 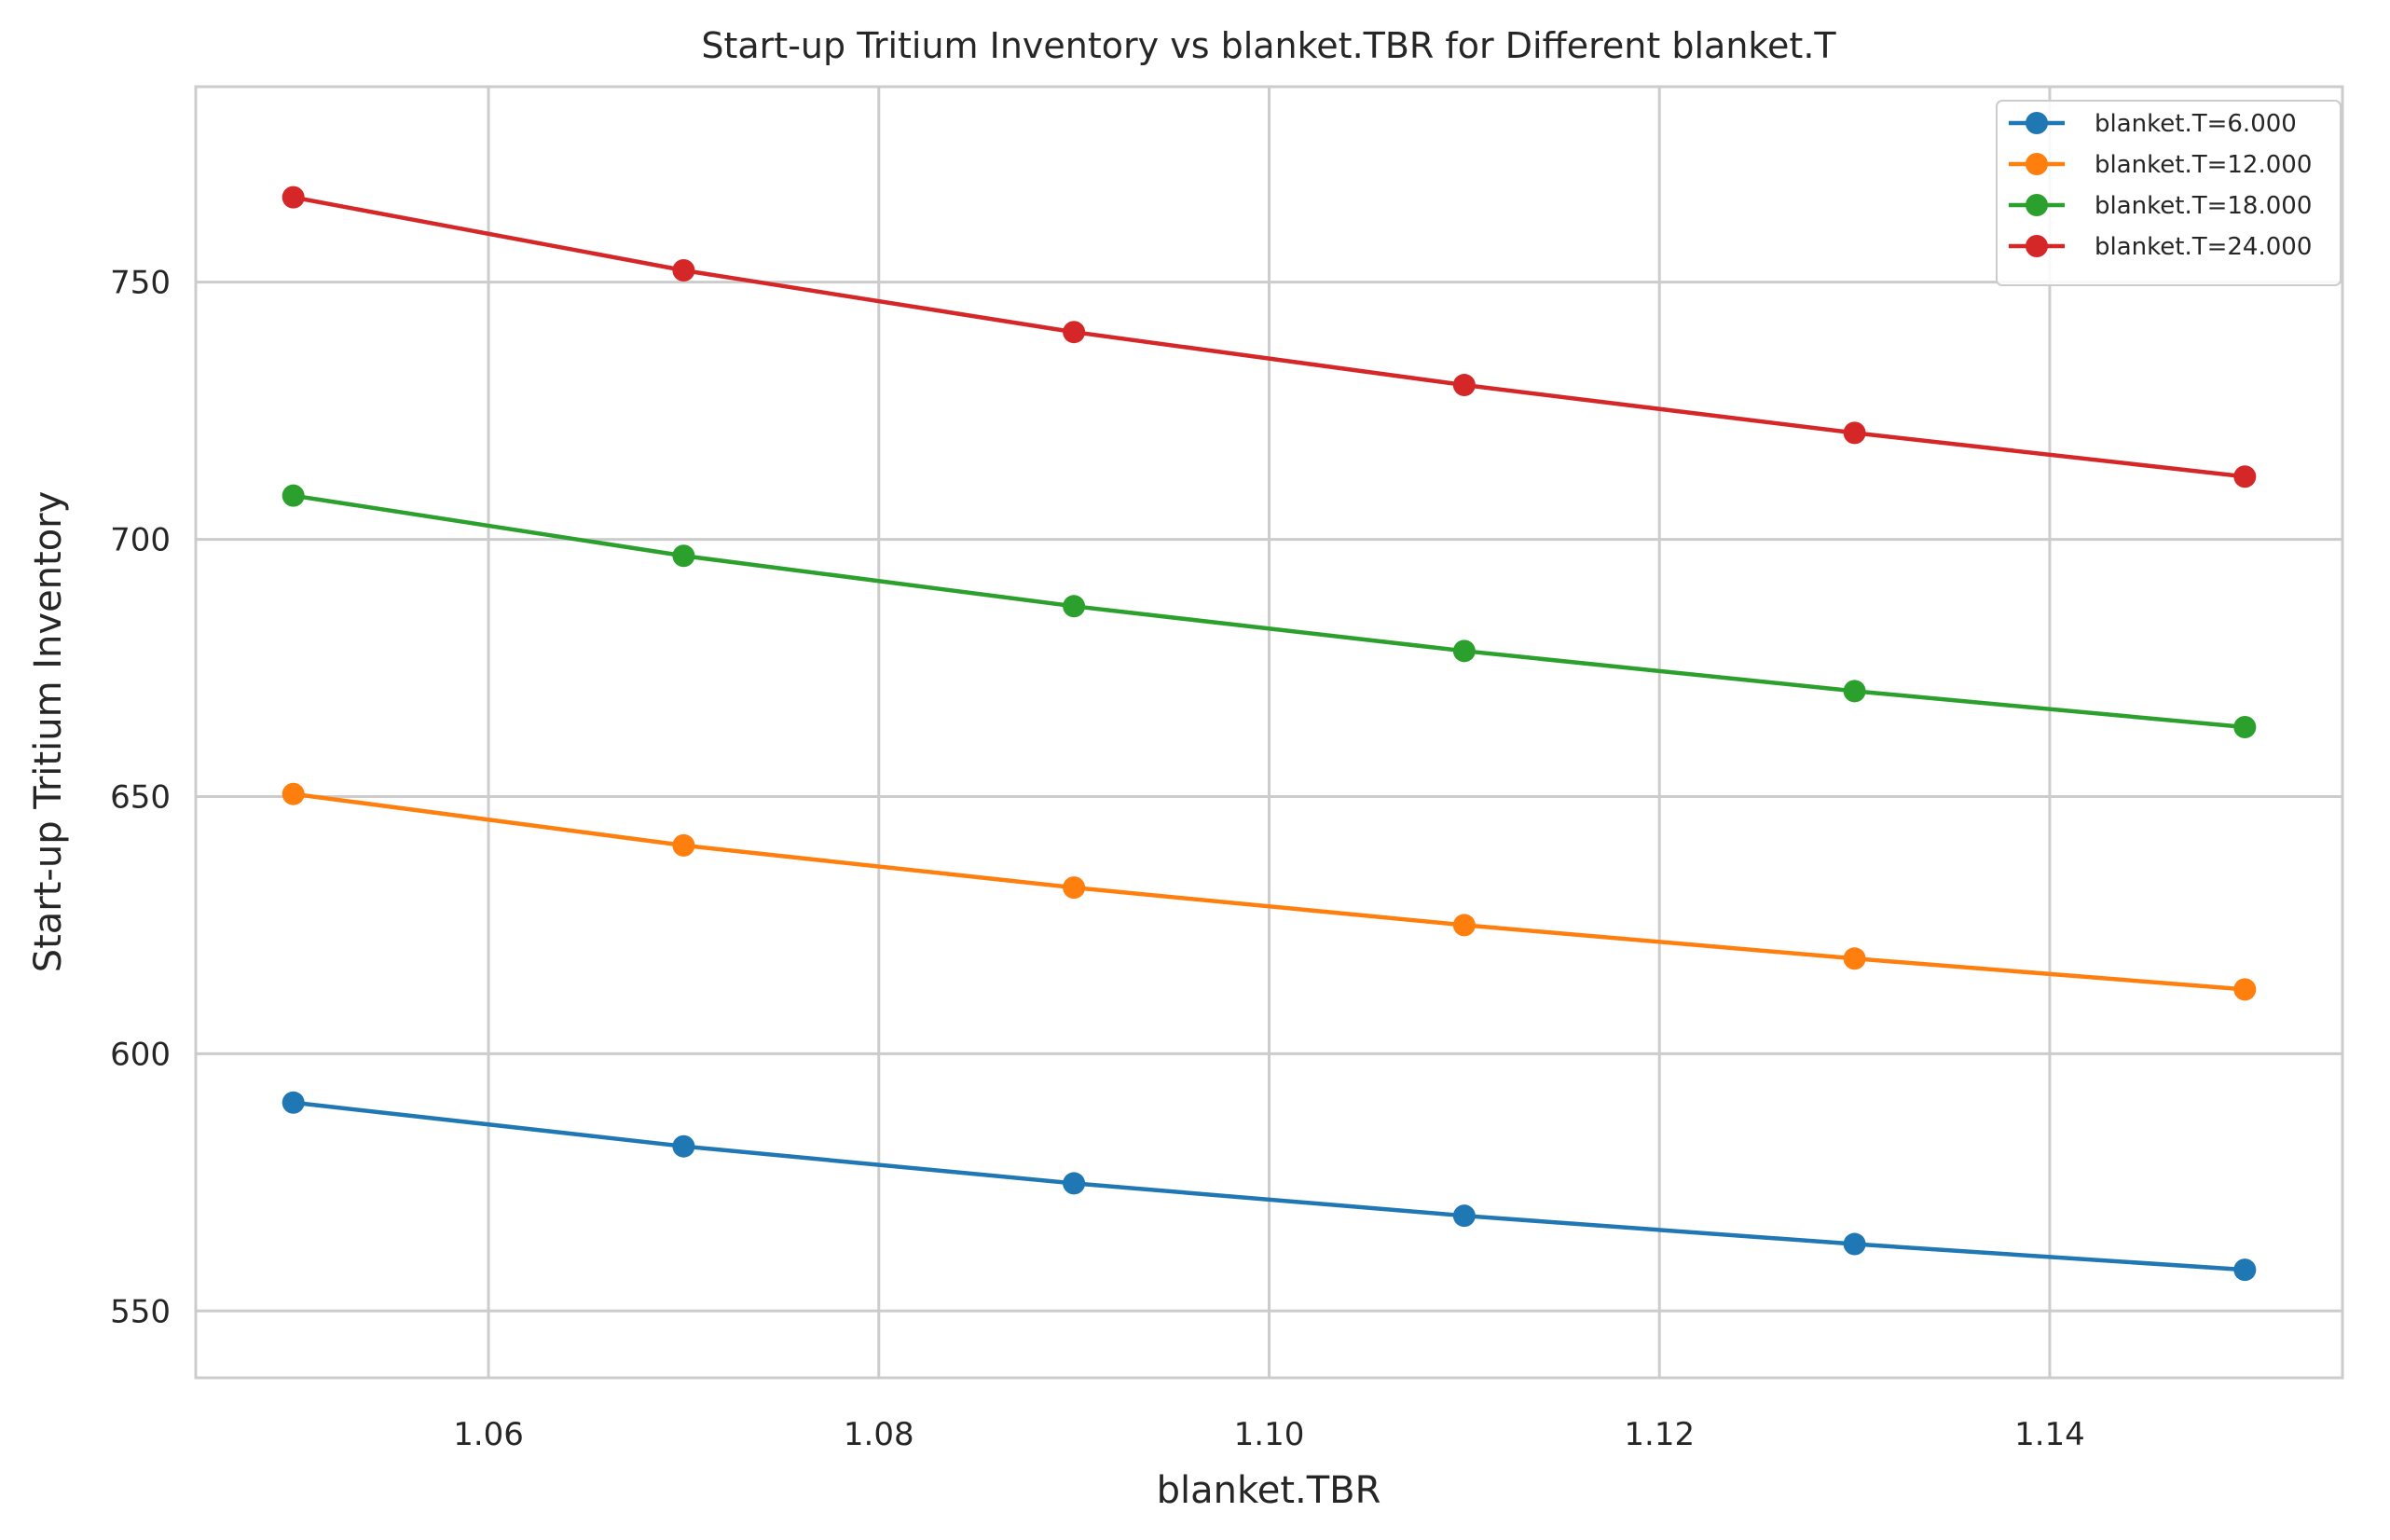 I want to click on legend-label: blanket.T=24.000, so click(x=2203, y=247).